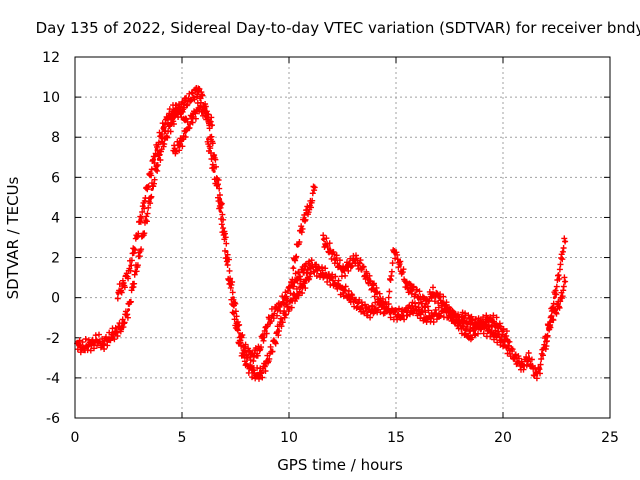 The height and width of the screenshot is (480, 640). What do you see at coordinates (555, 293) in the screenshot?
I see `series-final-rise` at bounding box center [555, 293].